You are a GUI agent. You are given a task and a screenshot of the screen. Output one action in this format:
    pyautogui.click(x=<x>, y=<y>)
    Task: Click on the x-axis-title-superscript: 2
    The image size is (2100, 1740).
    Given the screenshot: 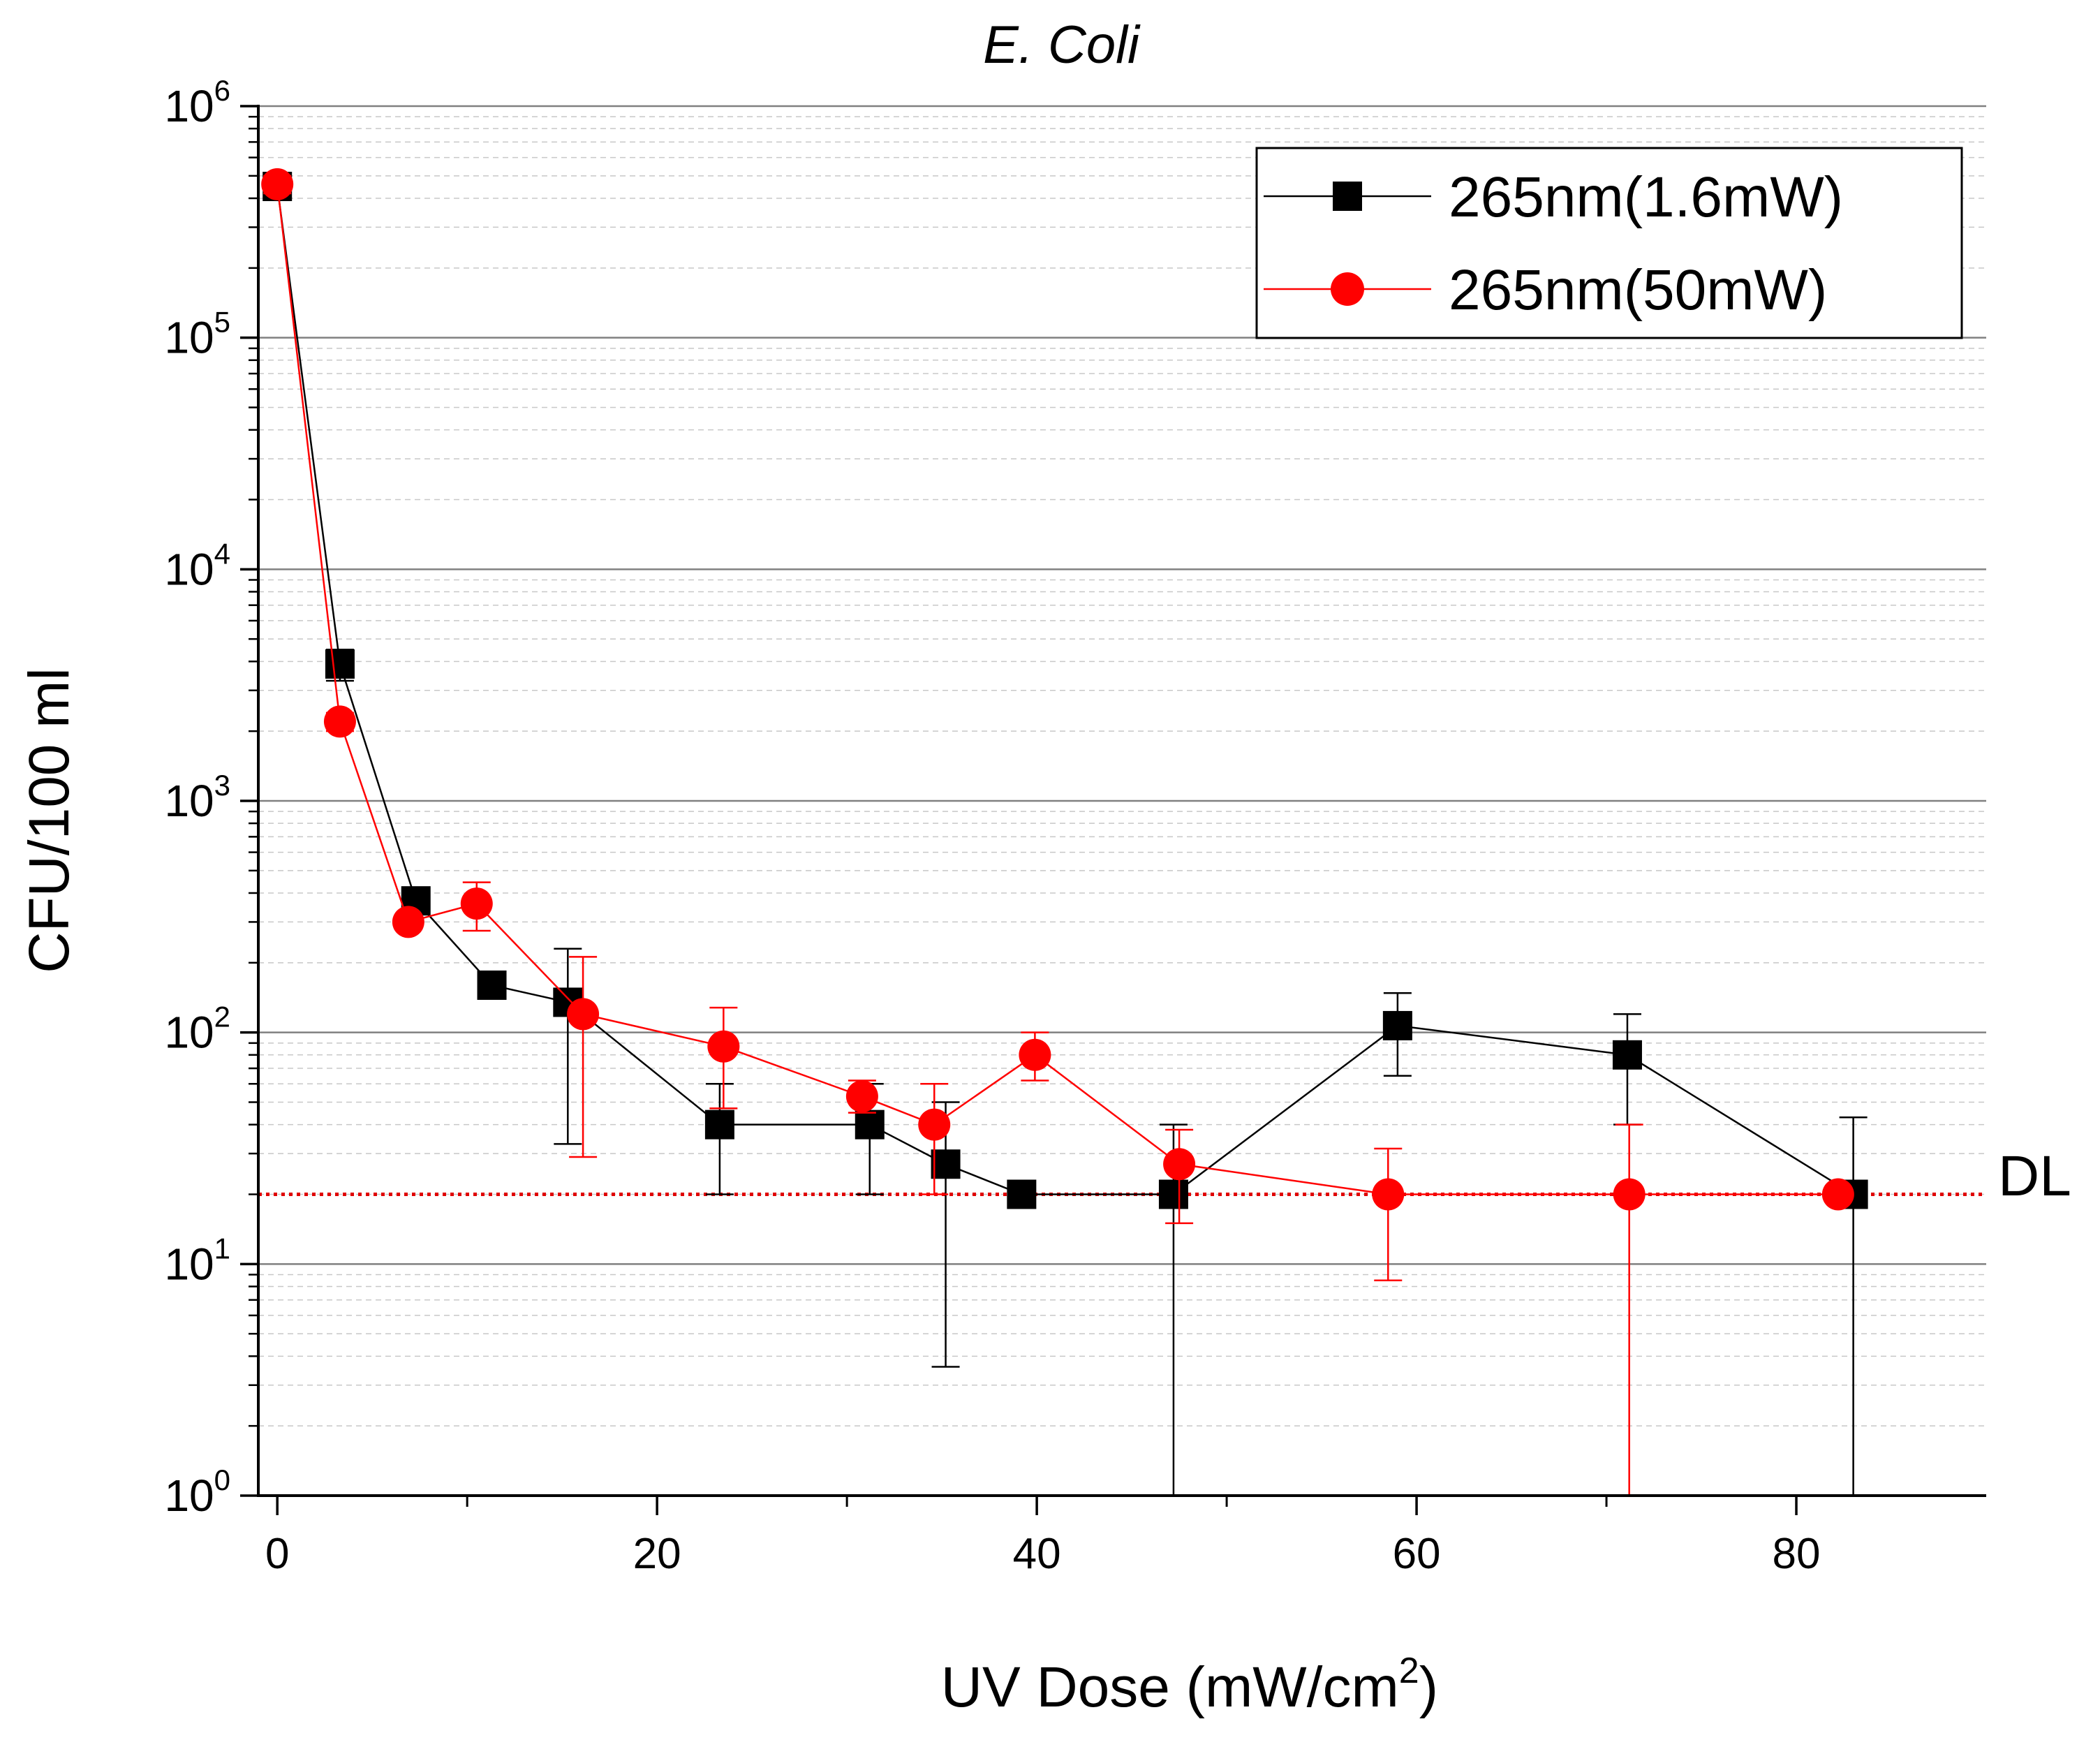 What is the action you would take?
    pyautogui.click(x=1409, y=1671)
    